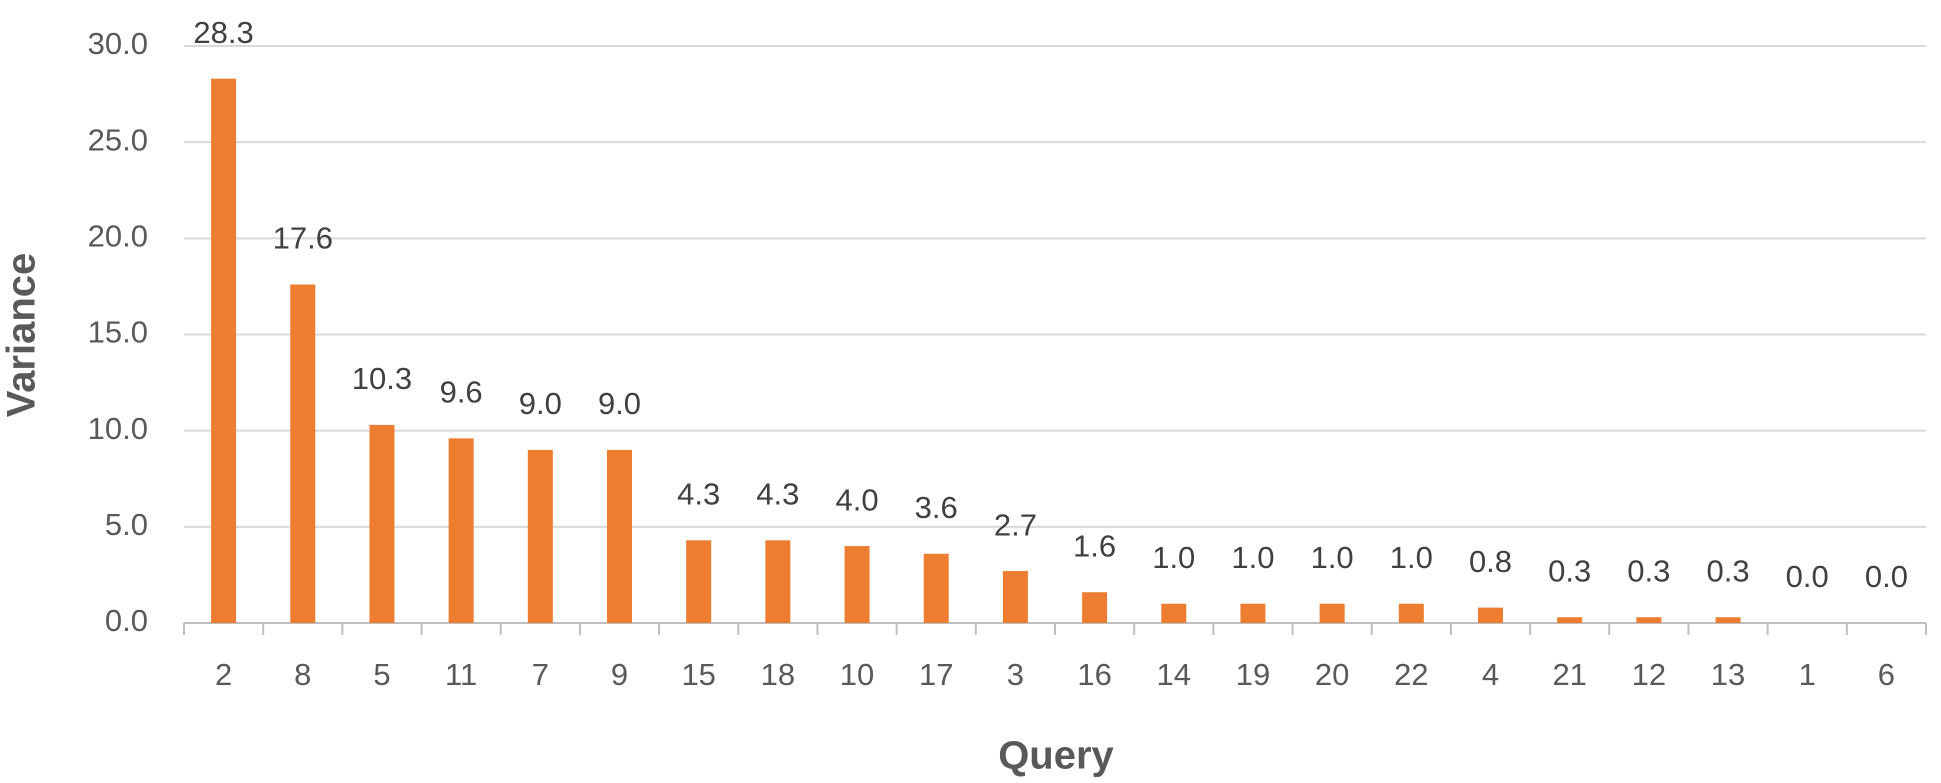  Describe the element at coordinates (1490, 674) in the screenshot. I see `x-tick-label: 4` at that location.